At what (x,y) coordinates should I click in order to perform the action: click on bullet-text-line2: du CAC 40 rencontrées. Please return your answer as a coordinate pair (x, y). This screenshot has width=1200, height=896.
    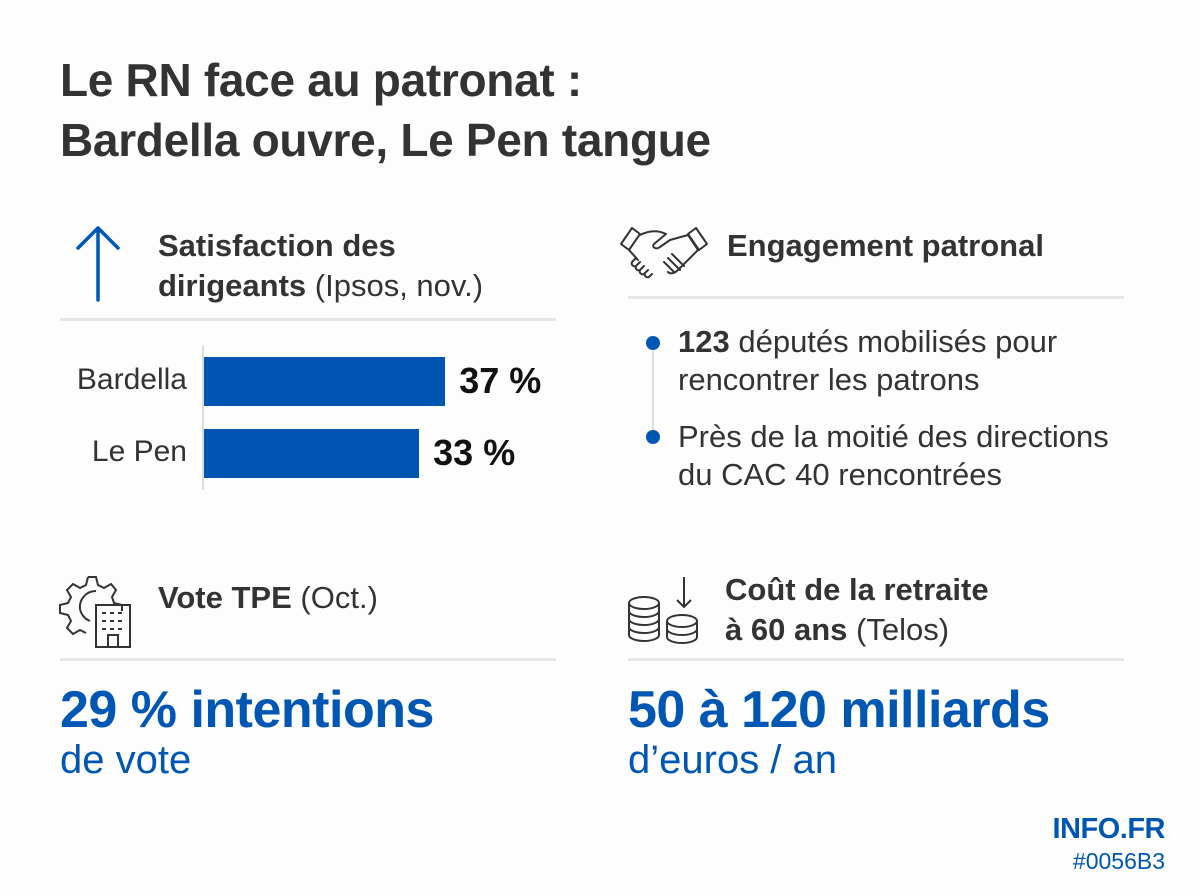
    Looking at the image, I should click on (840, 474).